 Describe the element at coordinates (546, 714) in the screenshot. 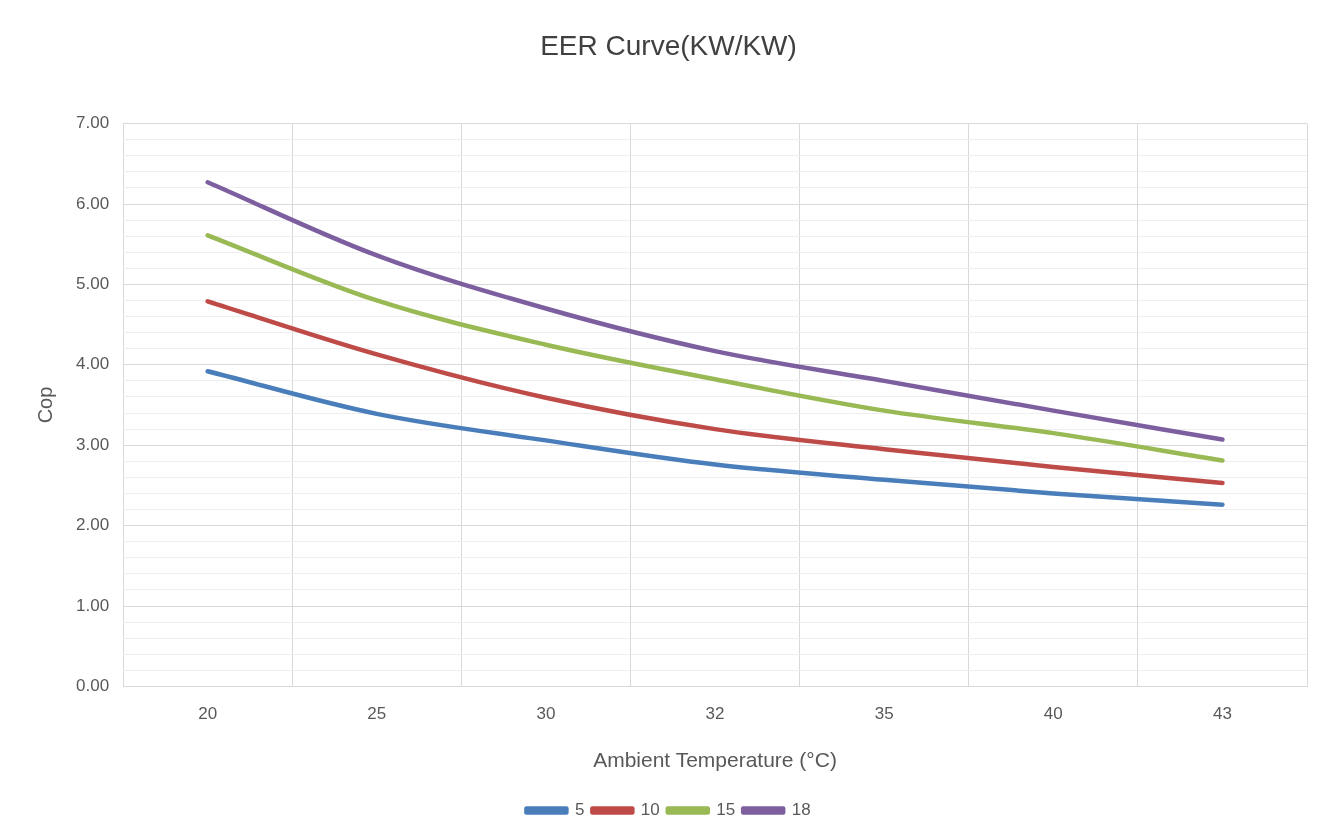

I see `x-tick-label: 30` at that location.